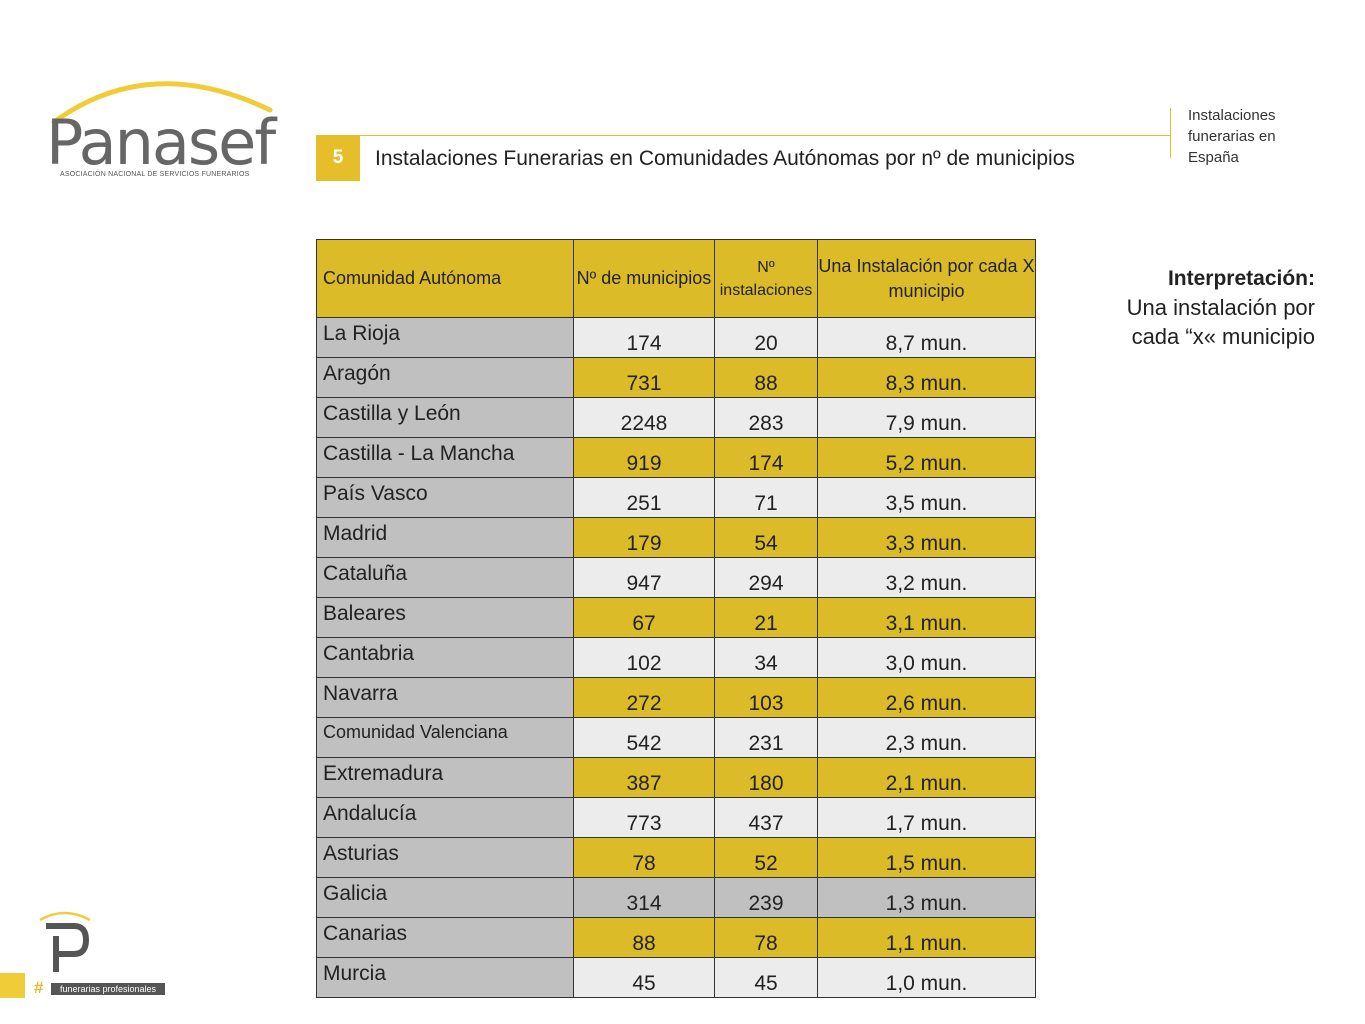  What do you see at coordinates (338, 158) in the screenshot?
I see `section-number: 5` at bounding box center [338, 158].